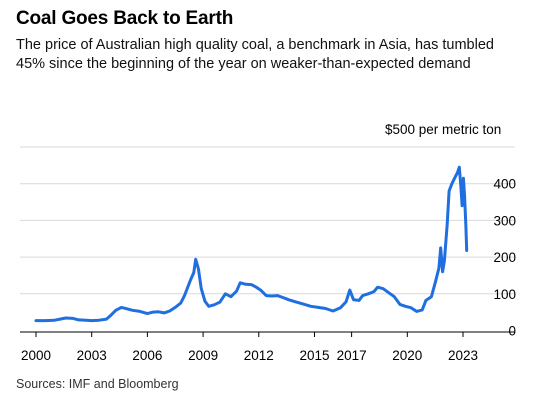  What do you see at coordinates (125, 18) in the screenshot?
I see `chart-title: Coal Goes Back to Earth` at bounding box center [125, 18].